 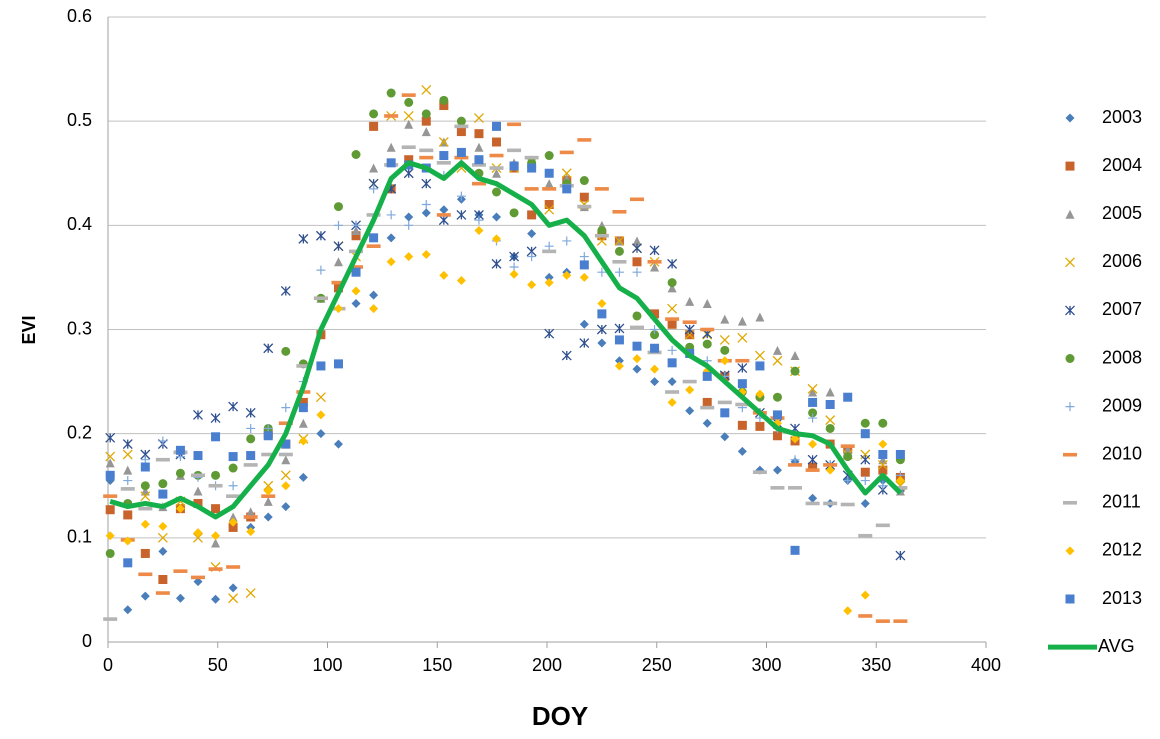 What do you see at coordinates (1122, 213) in the screenshot?
I see `legend-label: 2005` at bounding box center [1122, 213].